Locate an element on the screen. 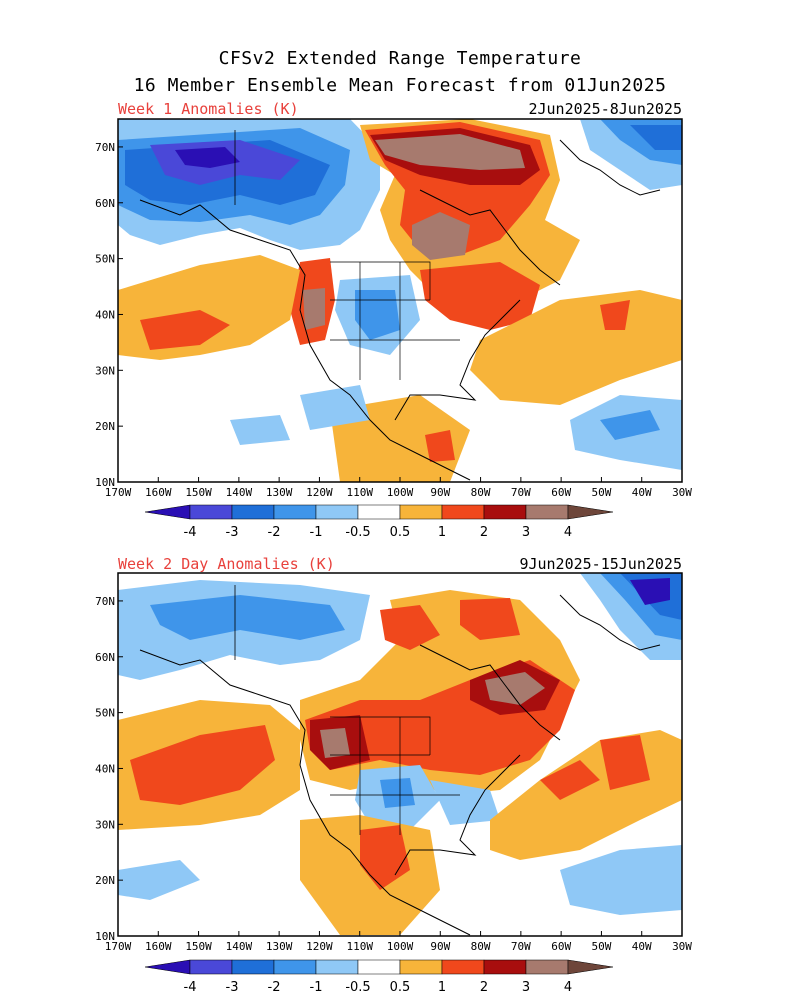 The image size is (800, 1000). week1-date-range: 2Jun2025-8Jun2025 is located at coordinates (605, 109).